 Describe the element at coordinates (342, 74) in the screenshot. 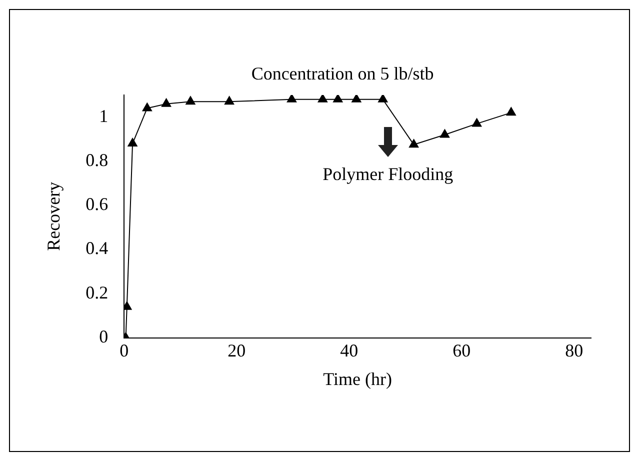

I see `chart-title: Concentration on 5 lb/stb` at that location.